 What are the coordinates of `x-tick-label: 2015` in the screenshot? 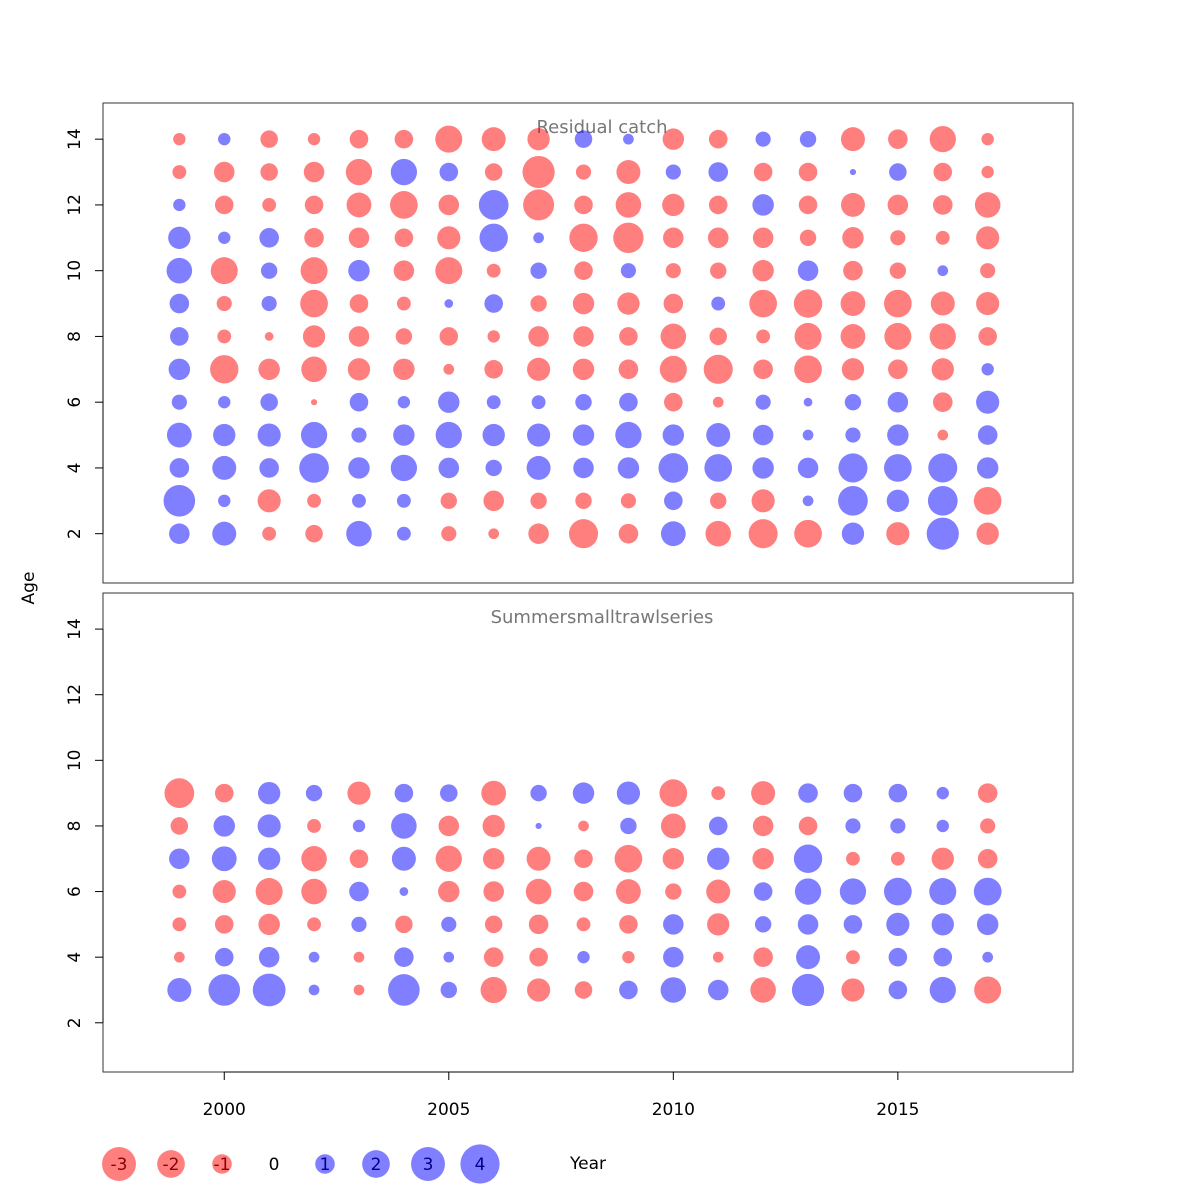 It's located at (897, 1110).